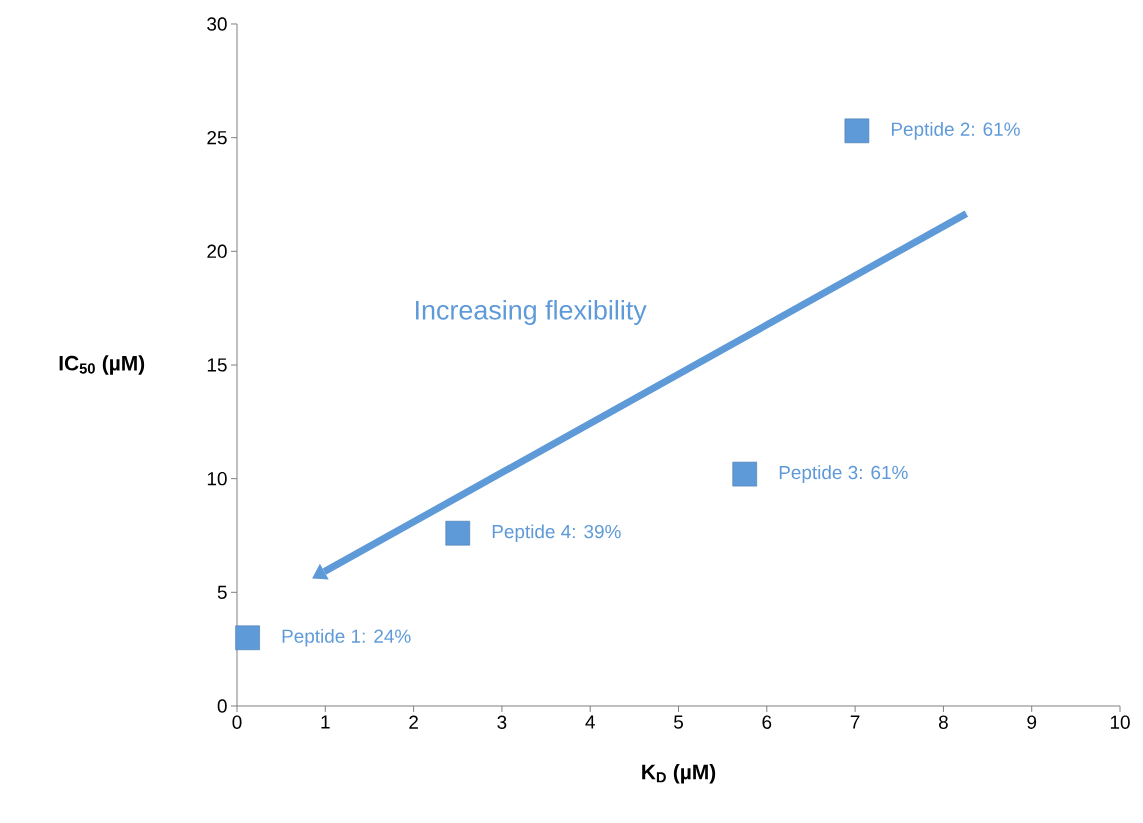 The width and height of the screenshot is (1143, 823). Describe the element at coordinates (413, 722) in the screenshot. I see `x-tick-label: 2` at that location.